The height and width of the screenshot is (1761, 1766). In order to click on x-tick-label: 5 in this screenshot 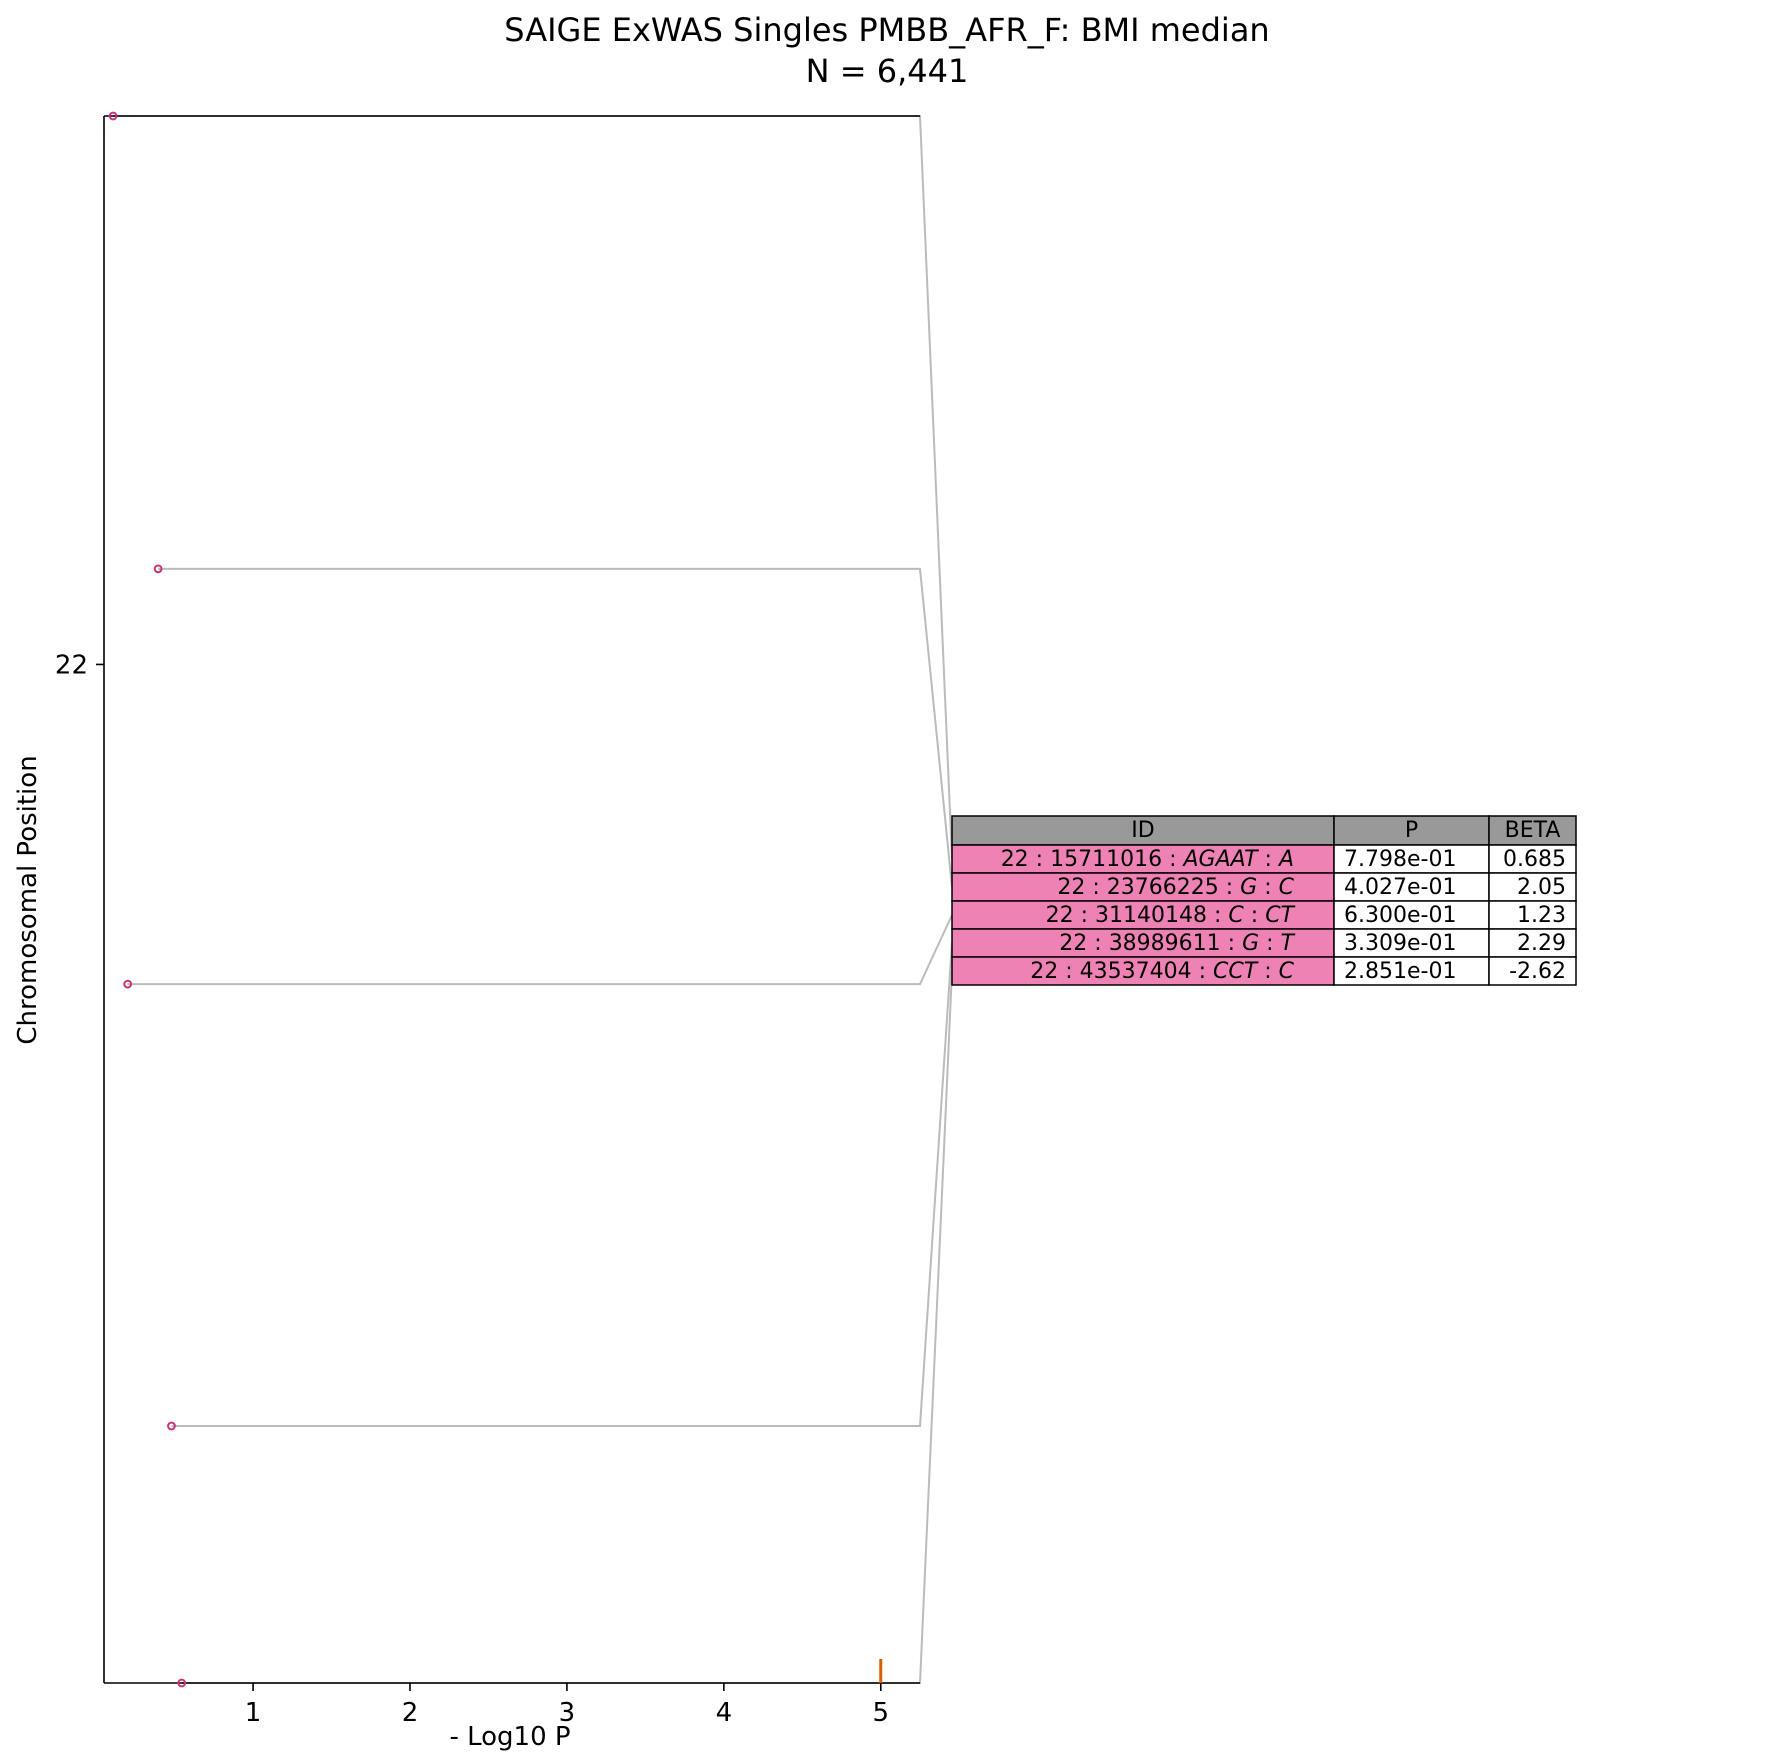, I will do `click(880, 1713)`.